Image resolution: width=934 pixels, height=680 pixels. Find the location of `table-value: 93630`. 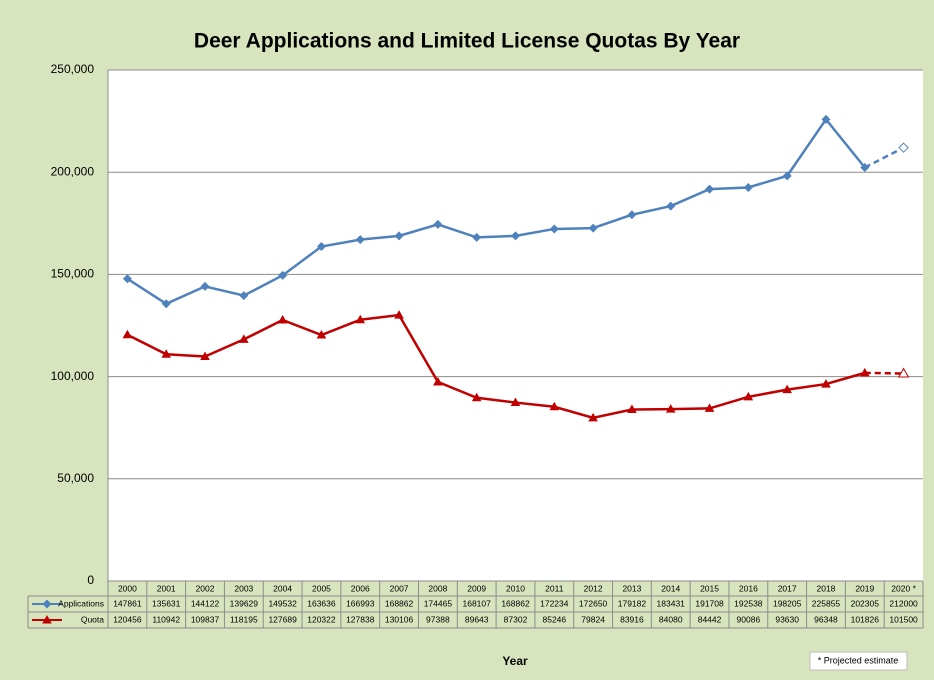

table-value: 93630 is located at coordinates (787, 619).